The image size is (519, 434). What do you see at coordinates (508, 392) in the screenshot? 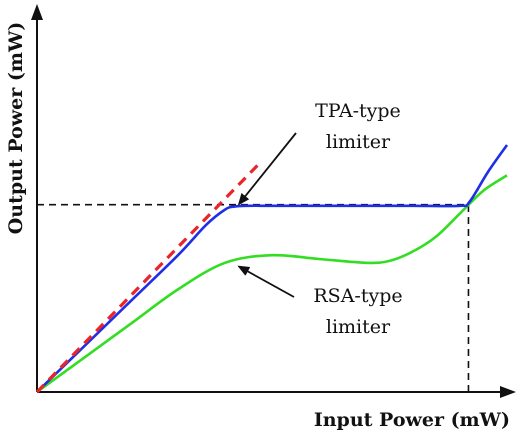
I see `x-axis-arrowhead` at bounding box center [508, 392].